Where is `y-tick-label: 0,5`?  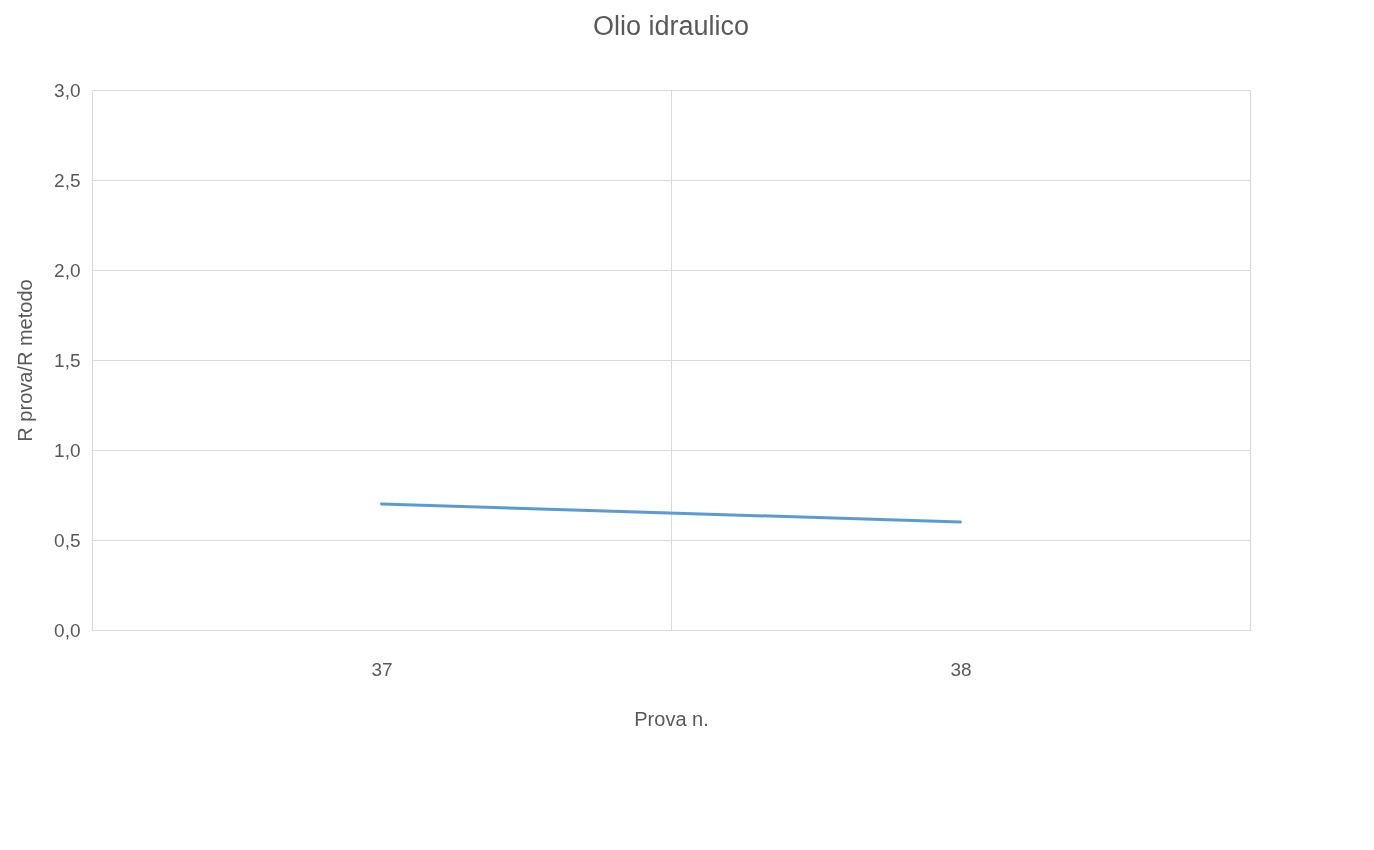
y-tick-label: 0,5 is located at coordinates (67, 540).